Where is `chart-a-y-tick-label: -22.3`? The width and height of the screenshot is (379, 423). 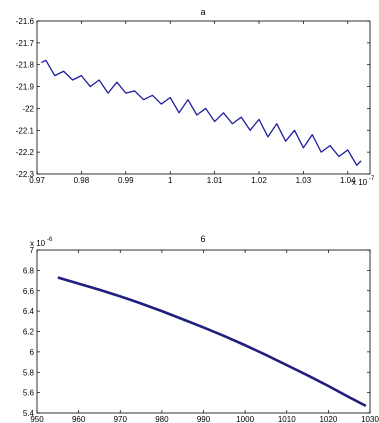
chart-a-y-tick-label: -22.3 is located at coordinates (25, 174).